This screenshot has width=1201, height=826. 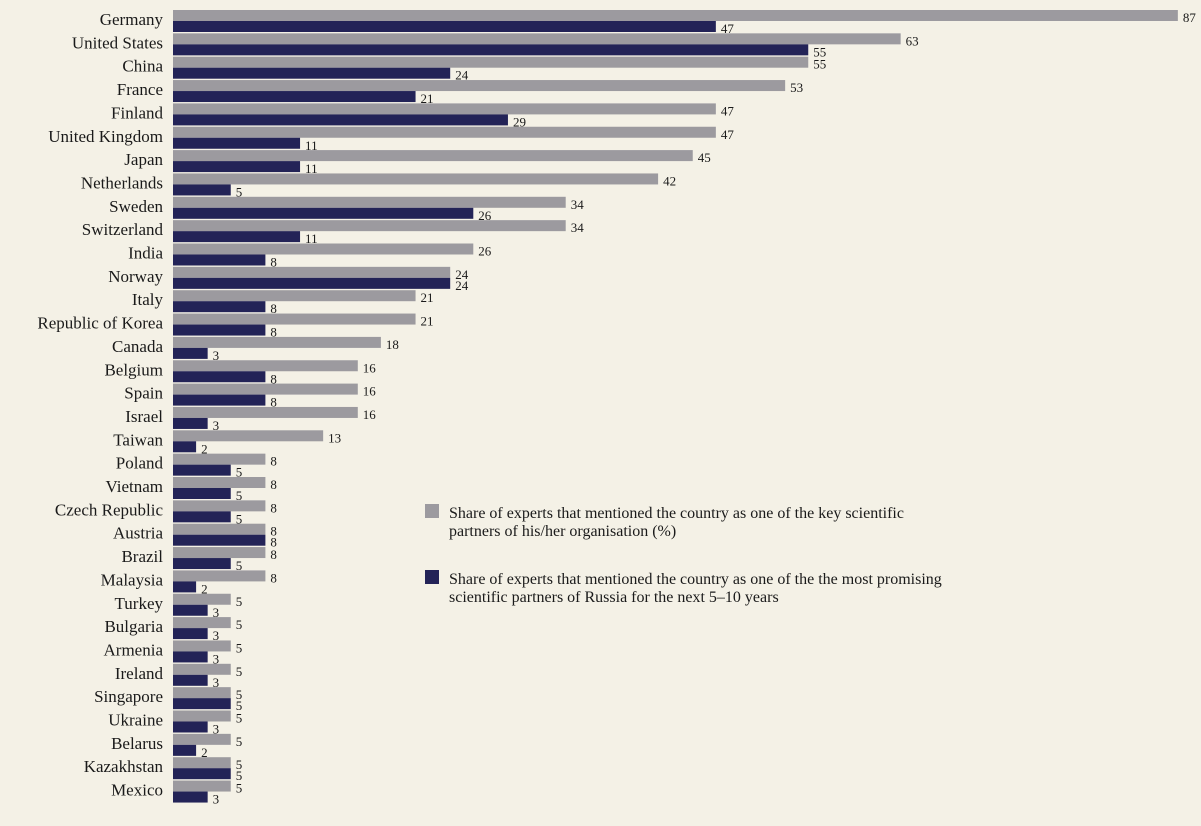 I want to click on category-label: Austria, so click(x=138, y=533).